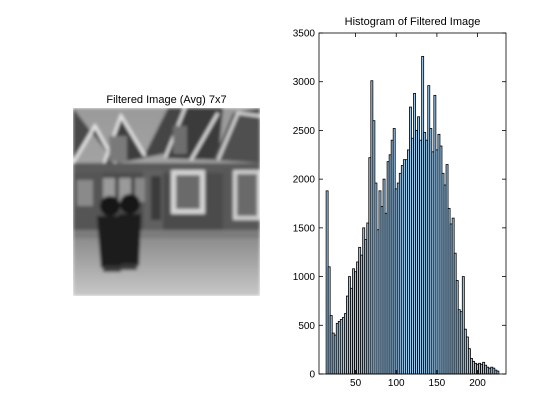  What do you see at coordinates (356, 383) in the screenshot?
I see `x-tick-label: 50` at bounding box center [356, 383].